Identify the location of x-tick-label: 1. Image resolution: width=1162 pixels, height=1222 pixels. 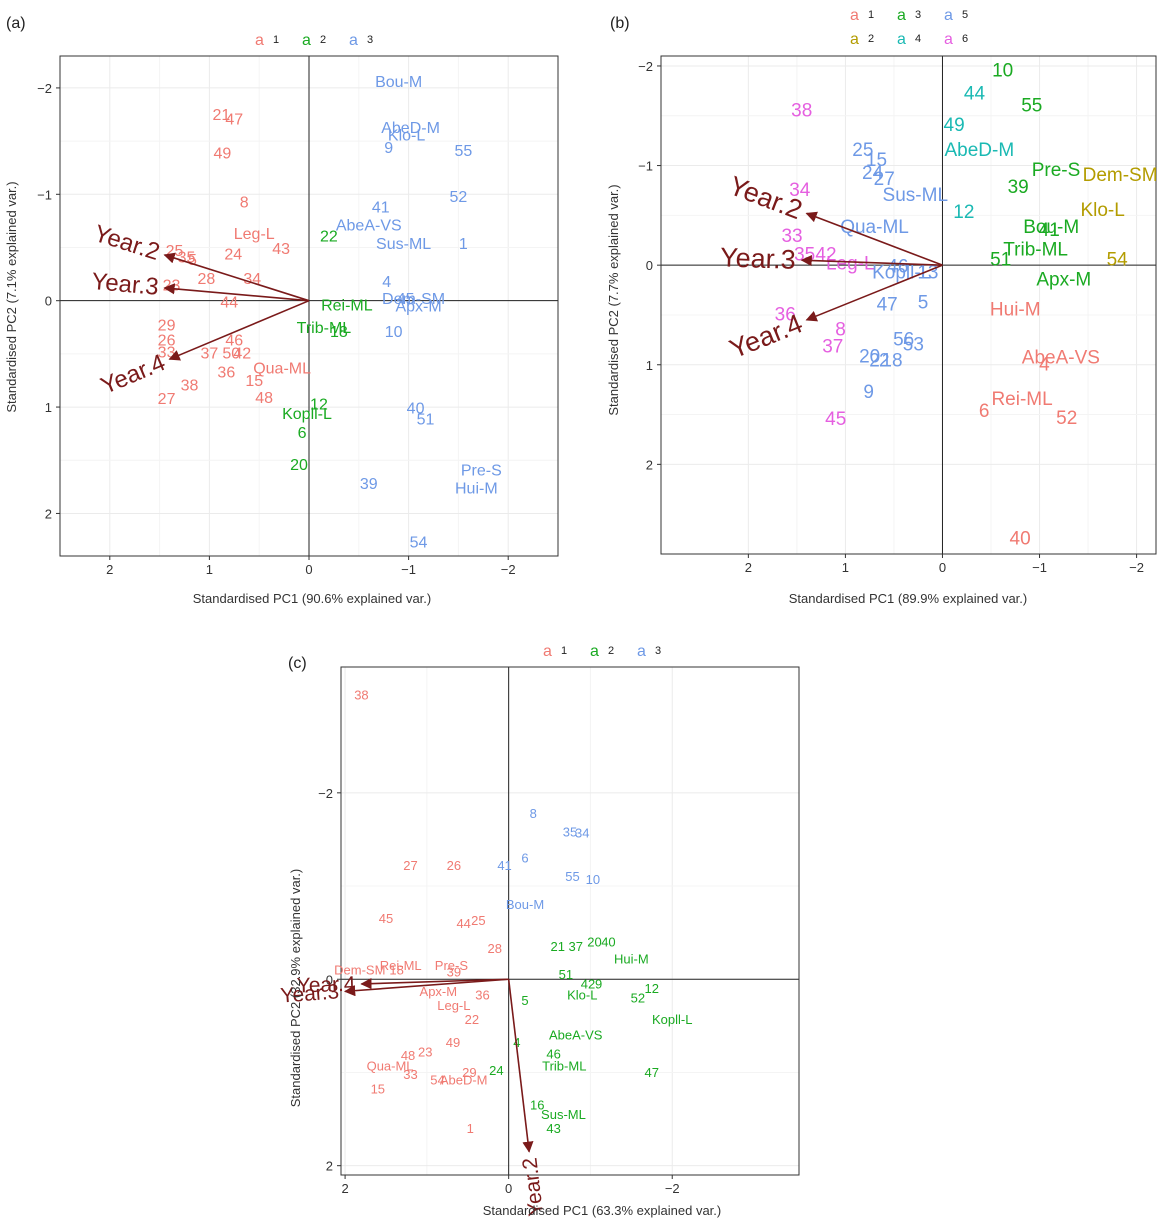
(845, 567).